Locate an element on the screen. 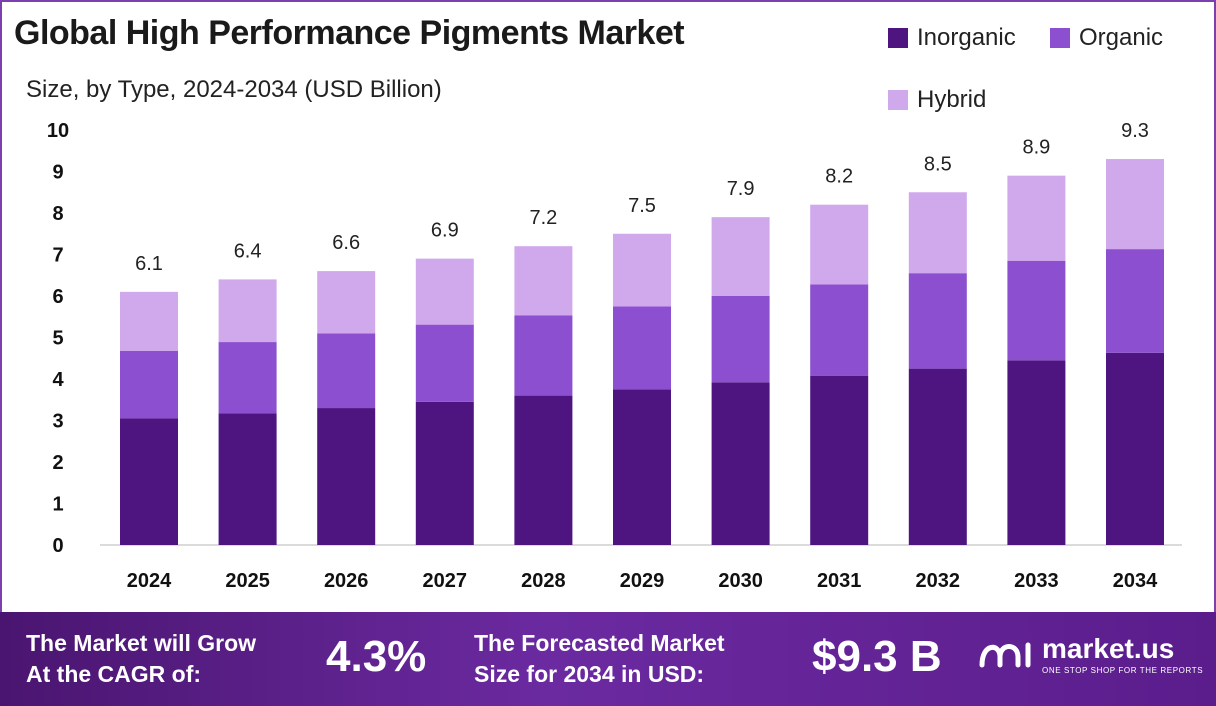 Image resolution: width=1216 pixels, height=706 pixels. data-label-total: 6.9 is located at coordinates (445, 231).